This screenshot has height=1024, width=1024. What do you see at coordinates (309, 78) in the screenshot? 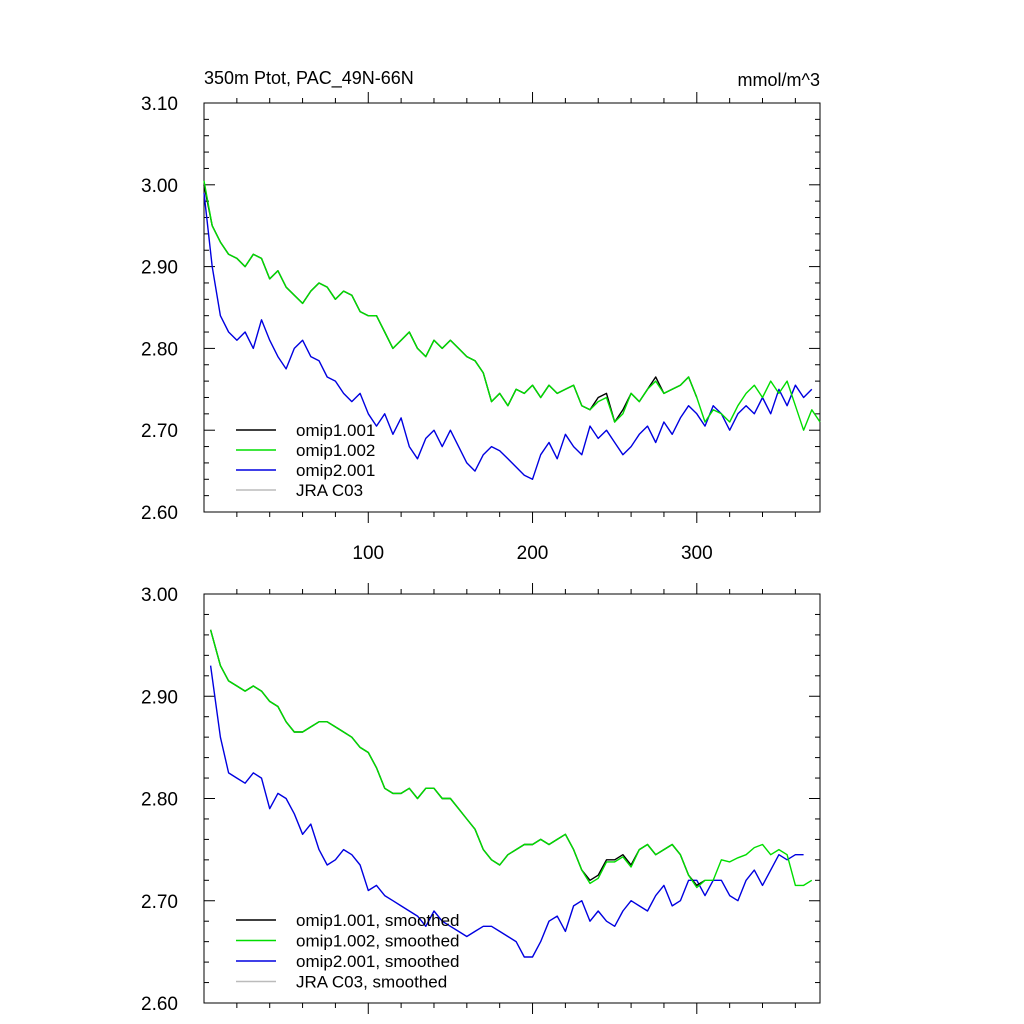
I see `chart-title: 350m Ptot, PAC_49N-66N` at bounding box center [309, 78].